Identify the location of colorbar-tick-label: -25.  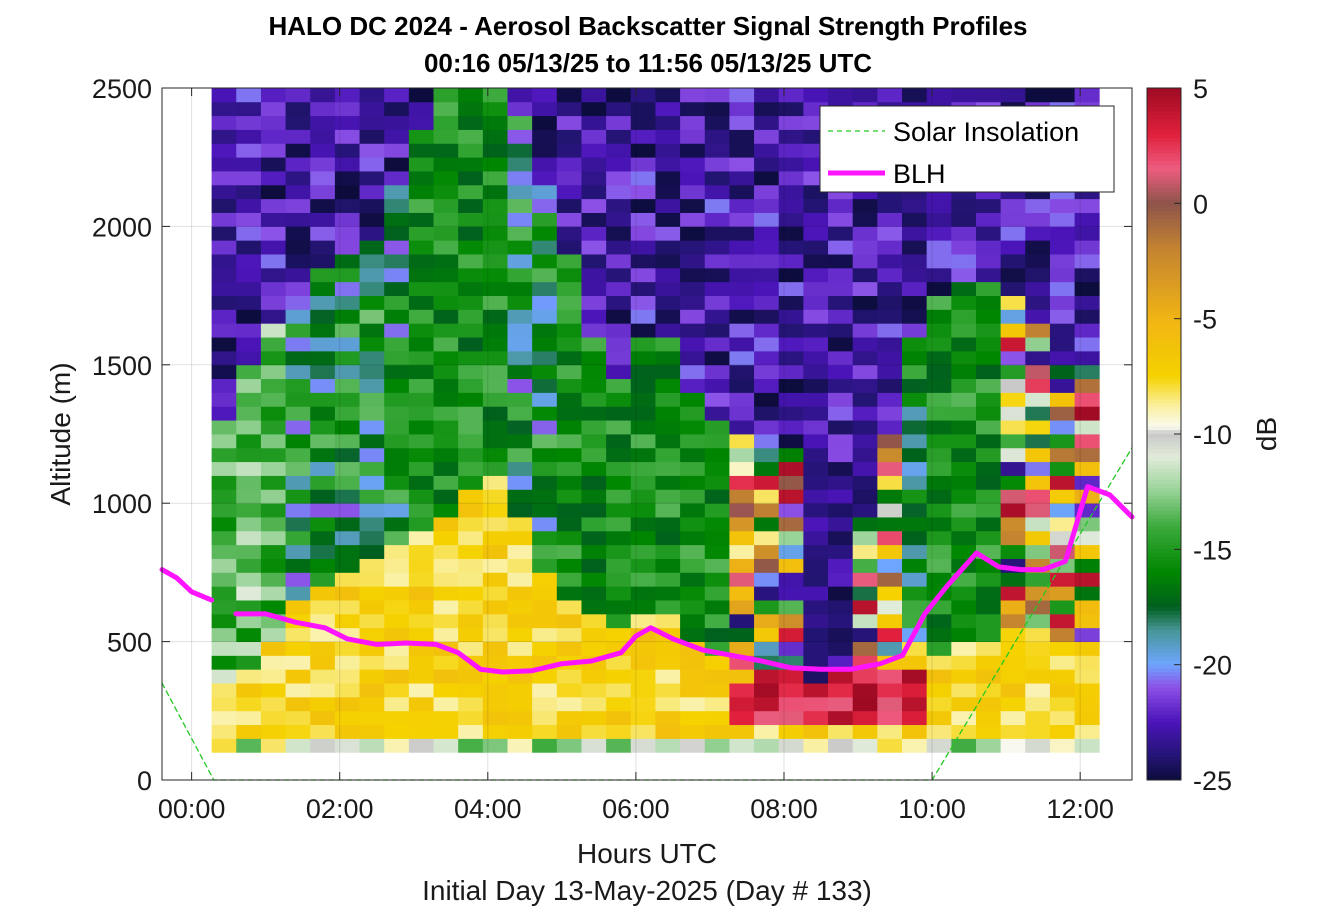
(1212, 781).